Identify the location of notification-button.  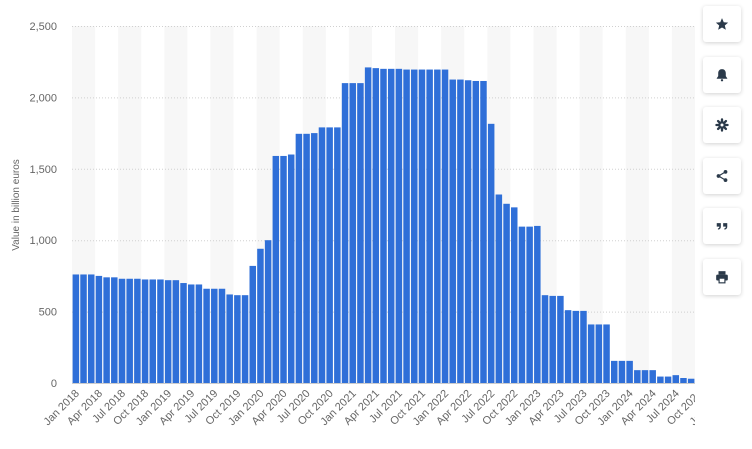
(722, 74).